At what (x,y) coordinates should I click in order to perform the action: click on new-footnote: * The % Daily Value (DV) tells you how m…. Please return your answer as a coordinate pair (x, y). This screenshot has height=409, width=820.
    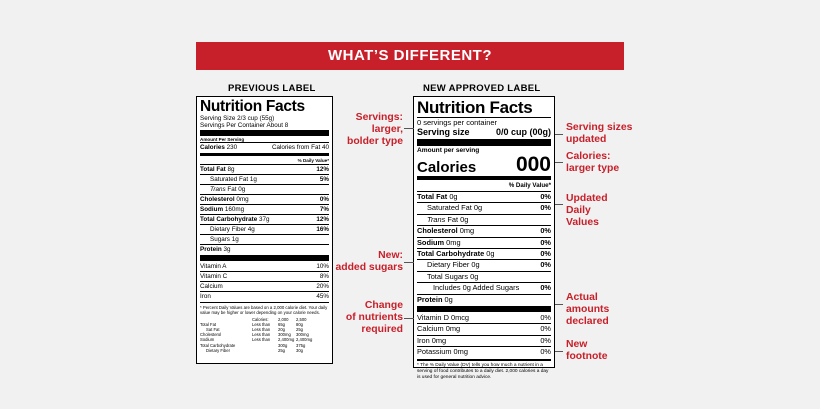
    Looking at the image, I should click on (483, 371).